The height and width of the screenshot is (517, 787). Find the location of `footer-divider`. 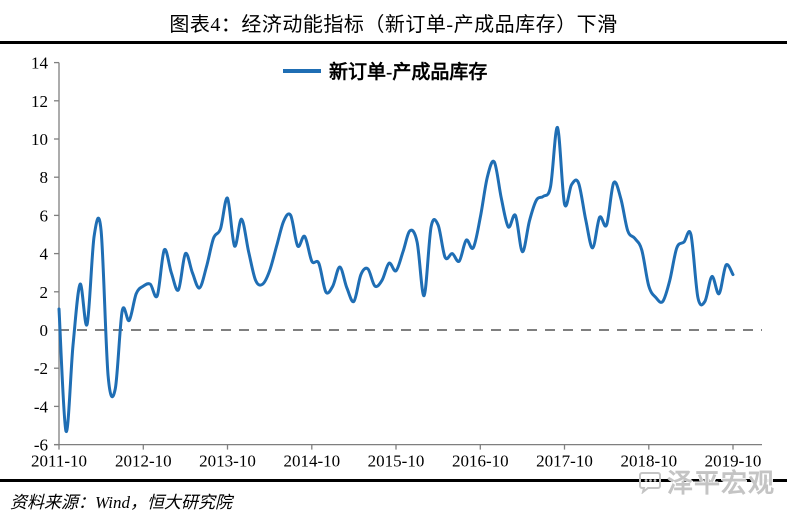

footer-divider is located at coordinates (393, 480).